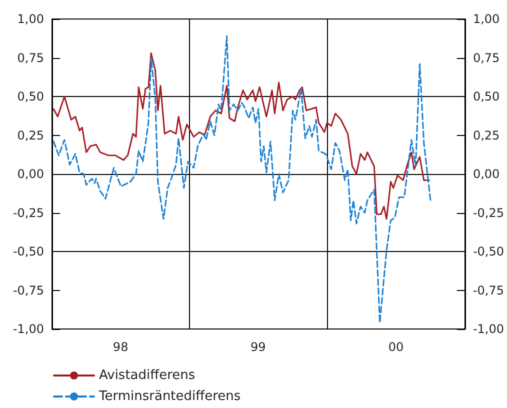 This screenshot has height=408, width=507. What do you see at coordinates (396, 347) in the screenshot?
I see `x-tick-label: 00` at bounding box center [396, 347].